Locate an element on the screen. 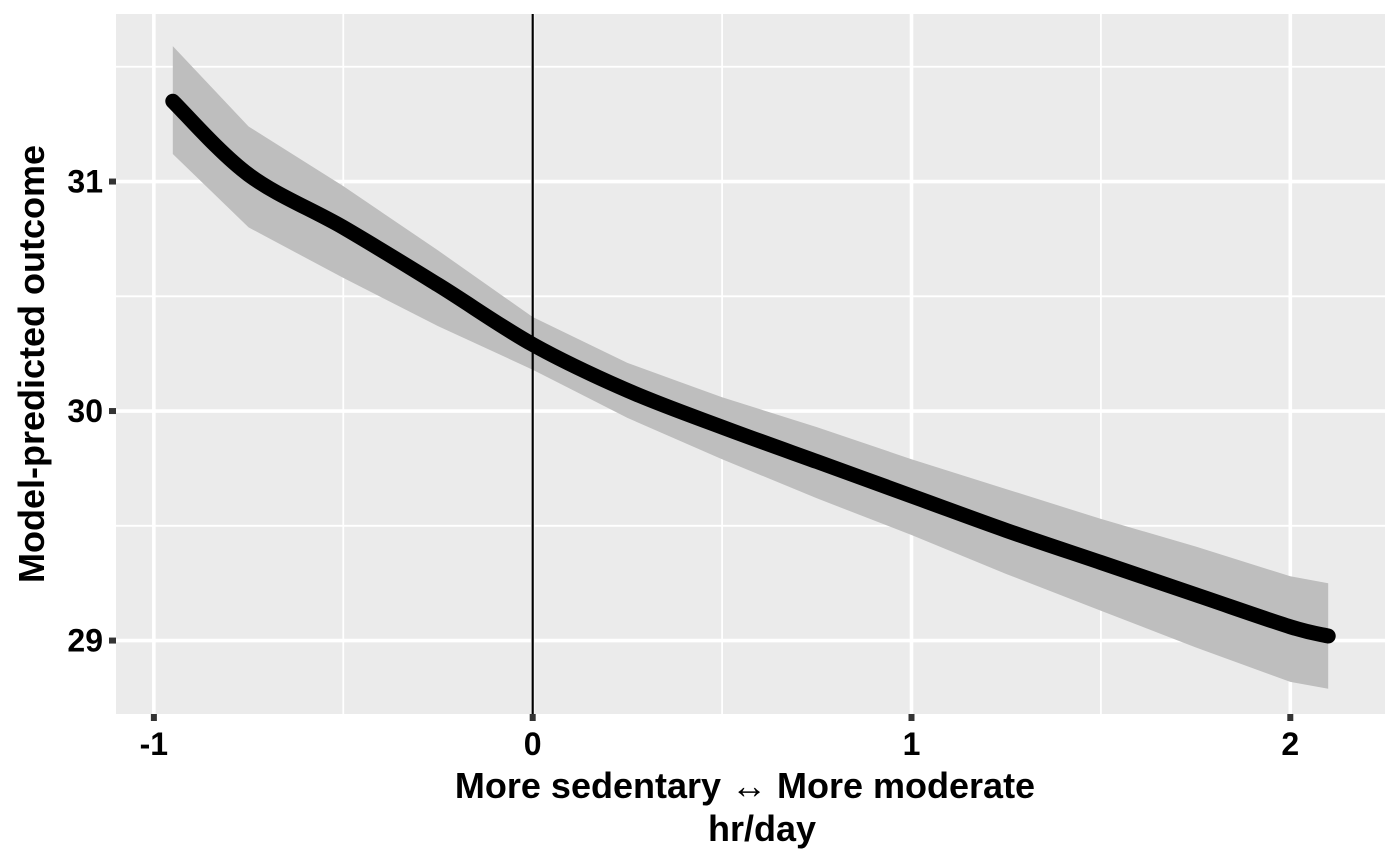 The height and width of the screenshot is (865, 1400). x-tick-label: 1 is located at coordinates (912, 744).